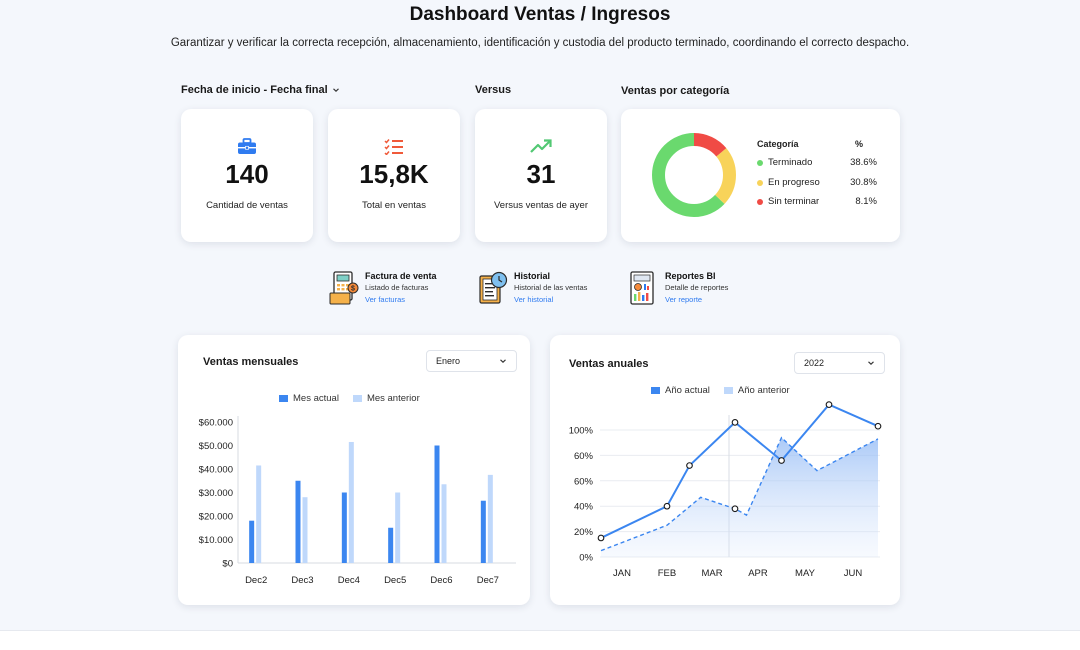 This screenshot has width=1080, height=650. What do you see at coordinates (675, 91) in the screenshot?
I see `category-section-label: Ventas por categoría` at bounding box center [675, 91].